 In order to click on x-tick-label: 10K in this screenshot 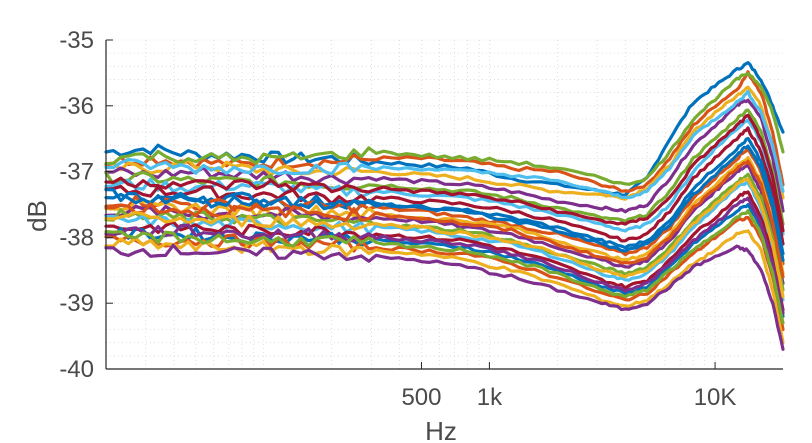, I will do `click(715, 397)`.